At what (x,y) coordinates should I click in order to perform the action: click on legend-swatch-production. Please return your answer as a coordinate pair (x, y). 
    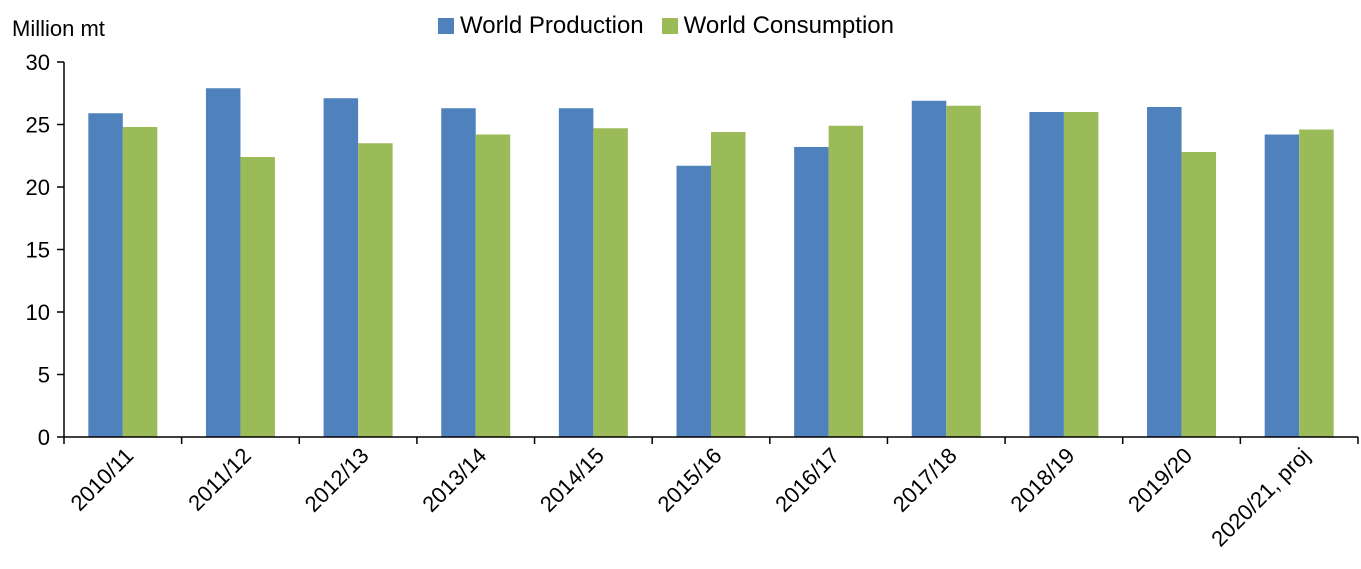
    Looking at the image, I should click on (446, 26).